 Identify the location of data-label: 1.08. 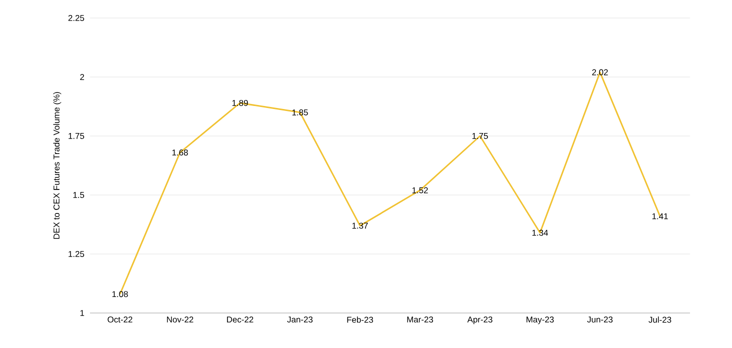
(120, 294).